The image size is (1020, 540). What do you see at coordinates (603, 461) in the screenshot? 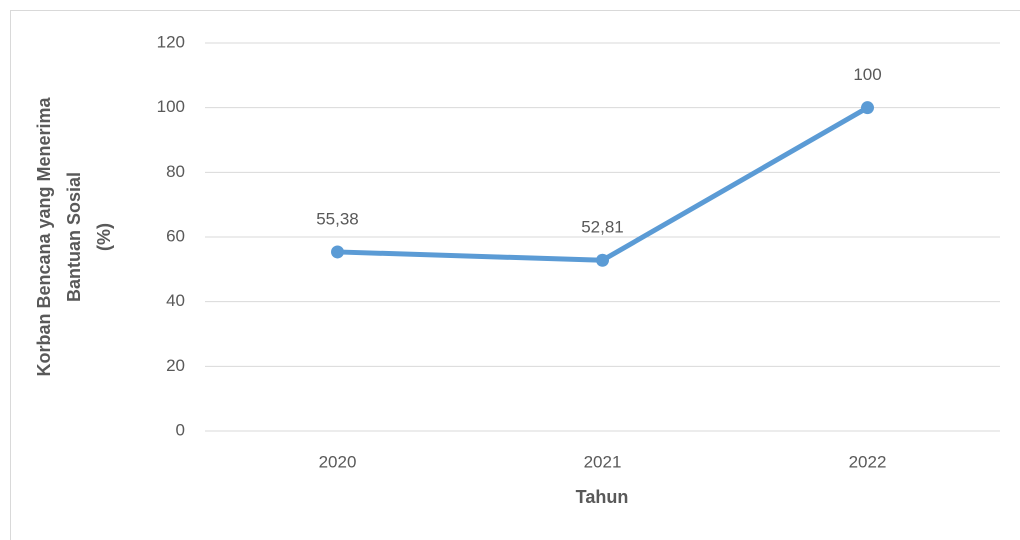
I see `x-tick-label: 2021` at bounding box center [603, 461].